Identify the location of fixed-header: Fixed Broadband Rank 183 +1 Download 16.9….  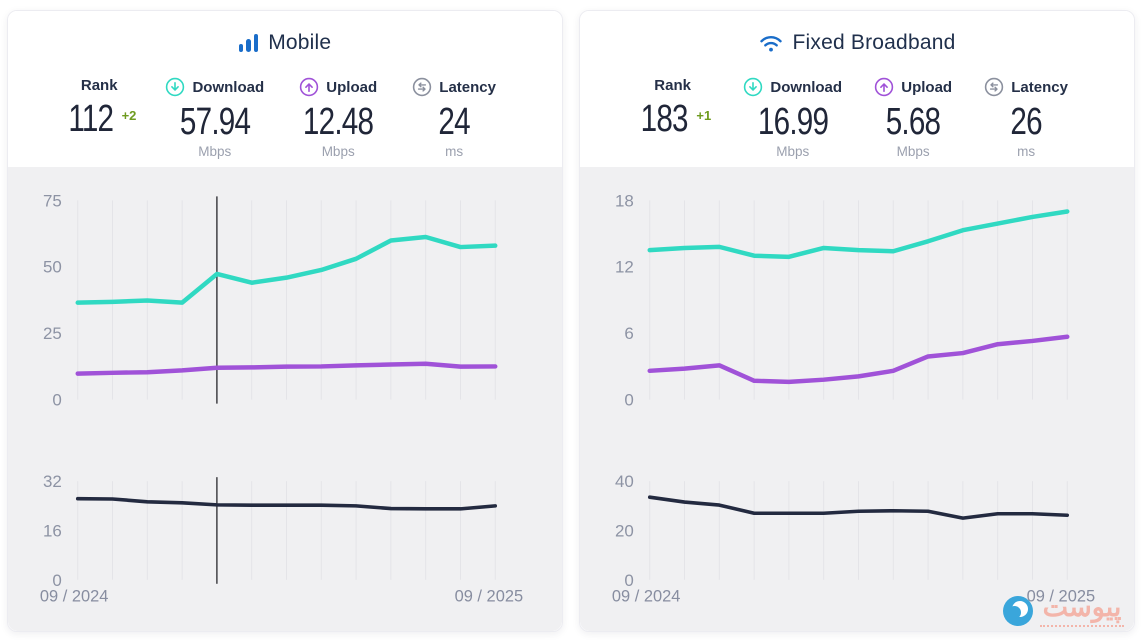
(857, 89).